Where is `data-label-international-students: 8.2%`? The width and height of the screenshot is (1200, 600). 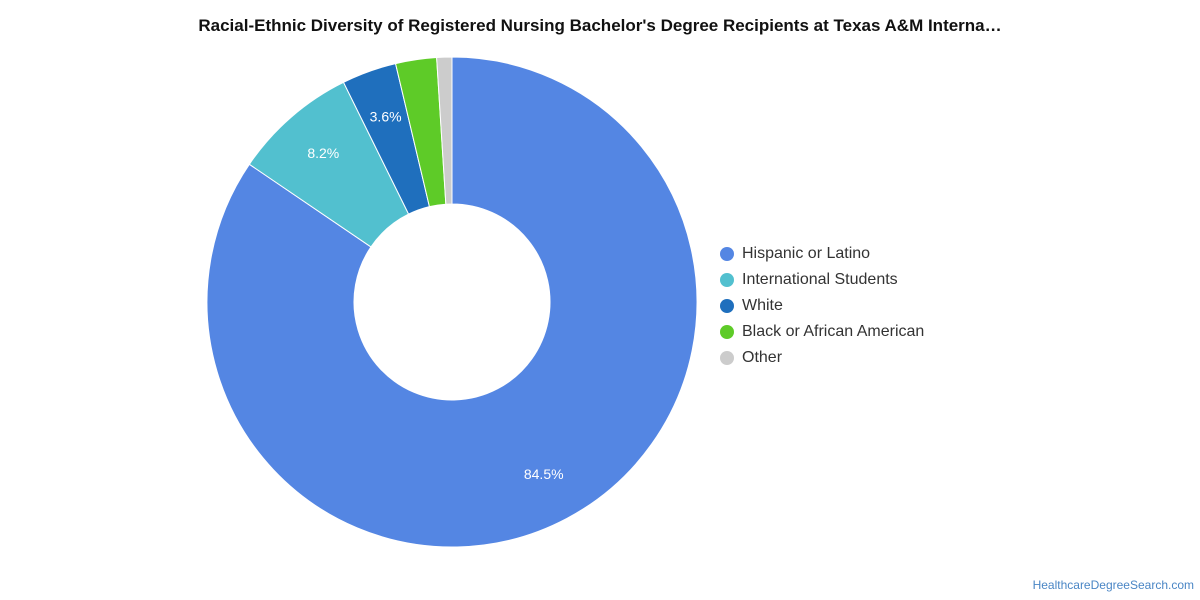
data-label-international-students: 8.2% is located at coordinates (323, 153).